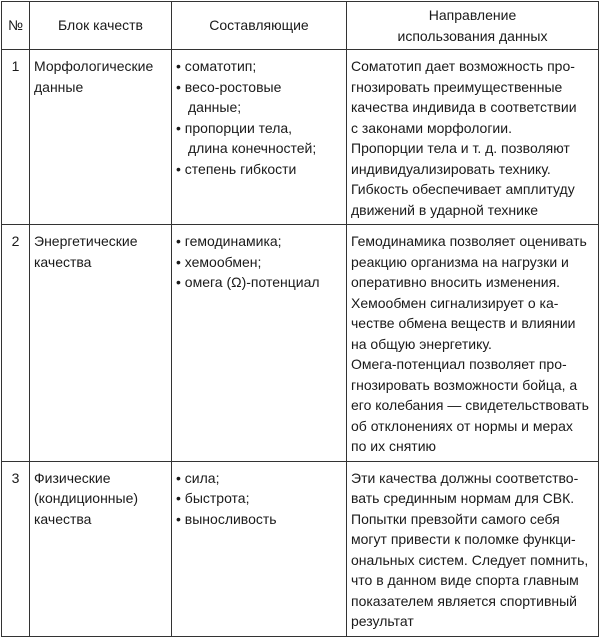 This screenshot has width=600, height=637. Describe the element at coordinates (472, 25) in the screenshot. I see `header-direction: Направление использования данных` at that location.